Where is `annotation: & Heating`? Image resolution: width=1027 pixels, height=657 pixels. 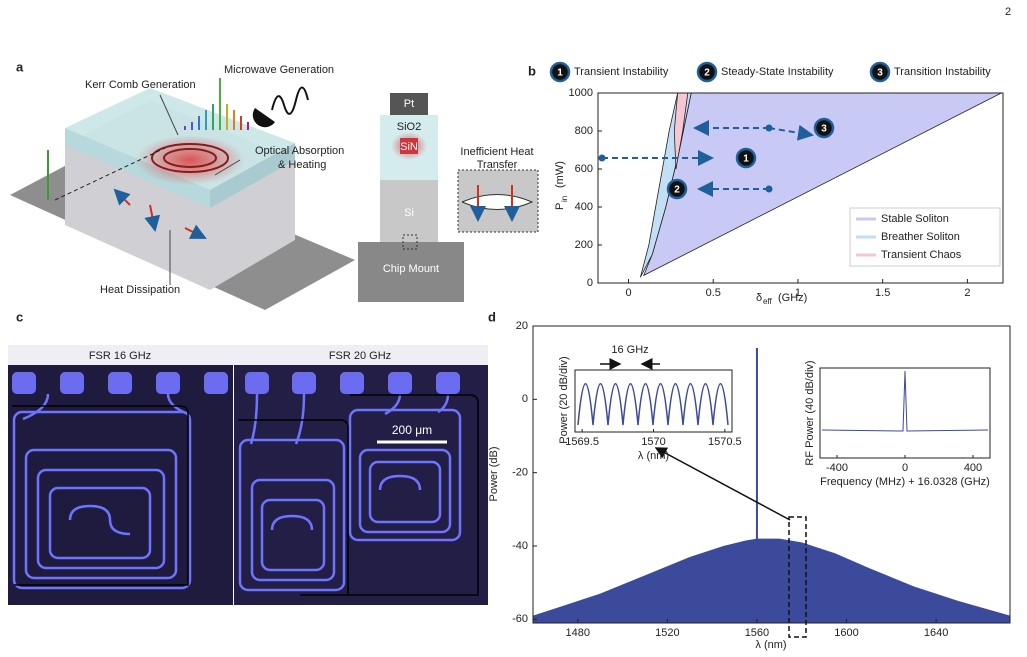 annotation: & Heating is located at coordinates (302, 165).